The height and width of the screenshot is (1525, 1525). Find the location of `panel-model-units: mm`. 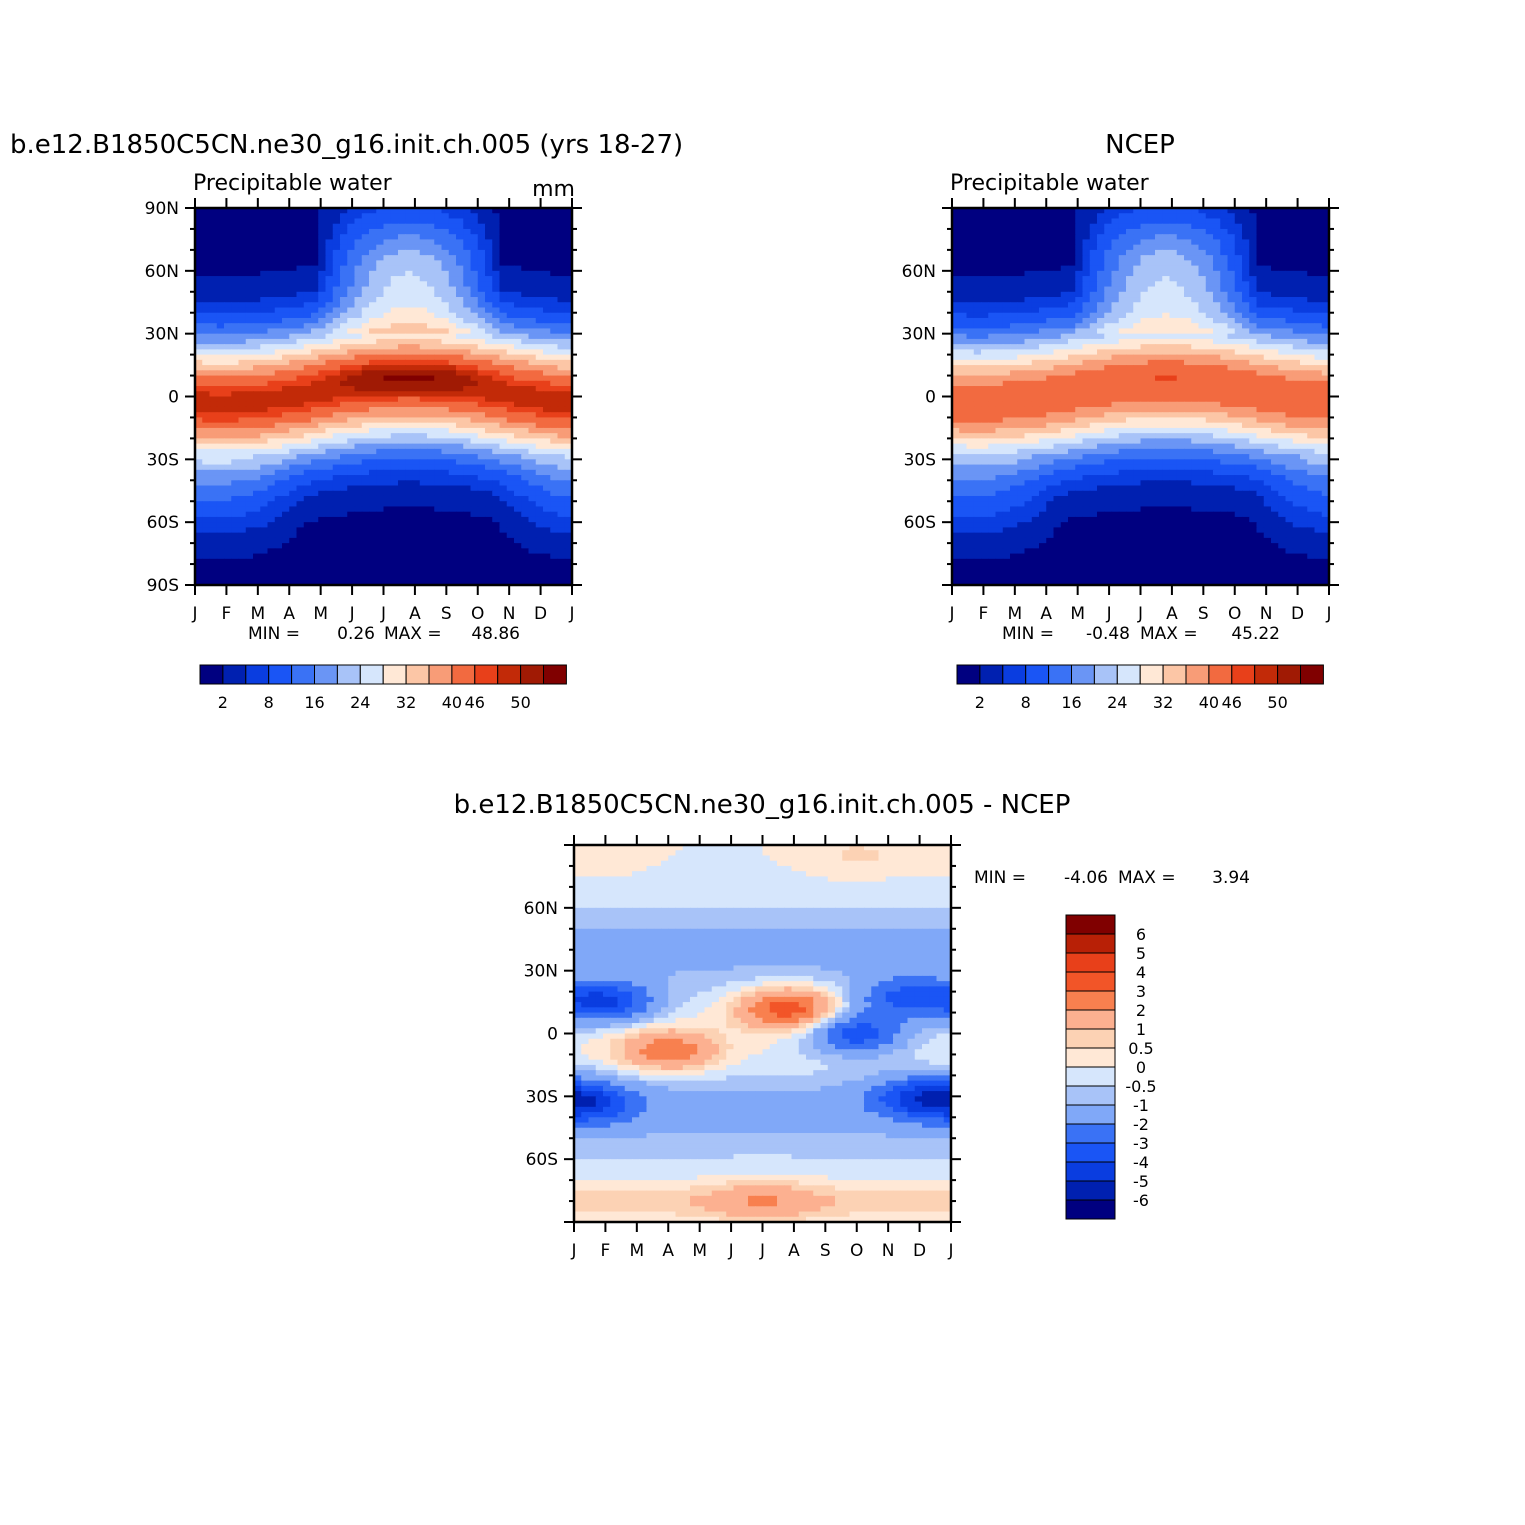

panel-model-units: mm is located at coordinates (553, 189).